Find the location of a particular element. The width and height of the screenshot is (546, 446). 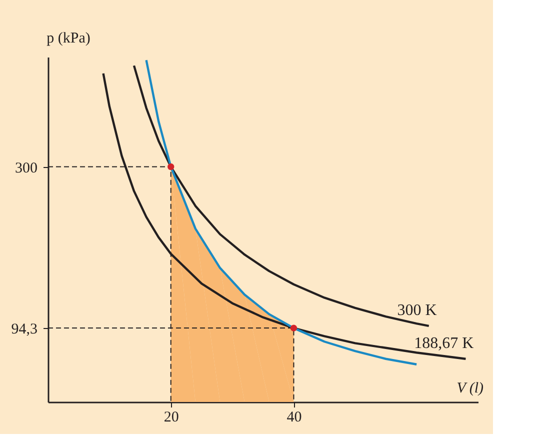

y-tick-label: 300 is located at coordinates (26, 168).